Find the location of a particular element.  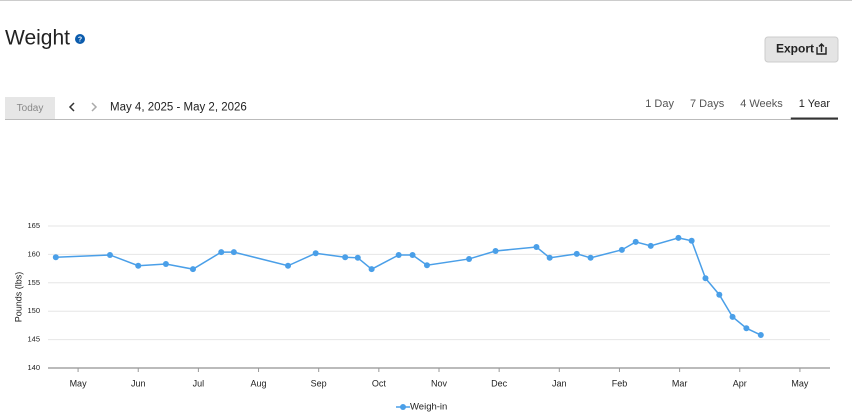

x-tick-label: Aug is located at coordinates (259, 383).